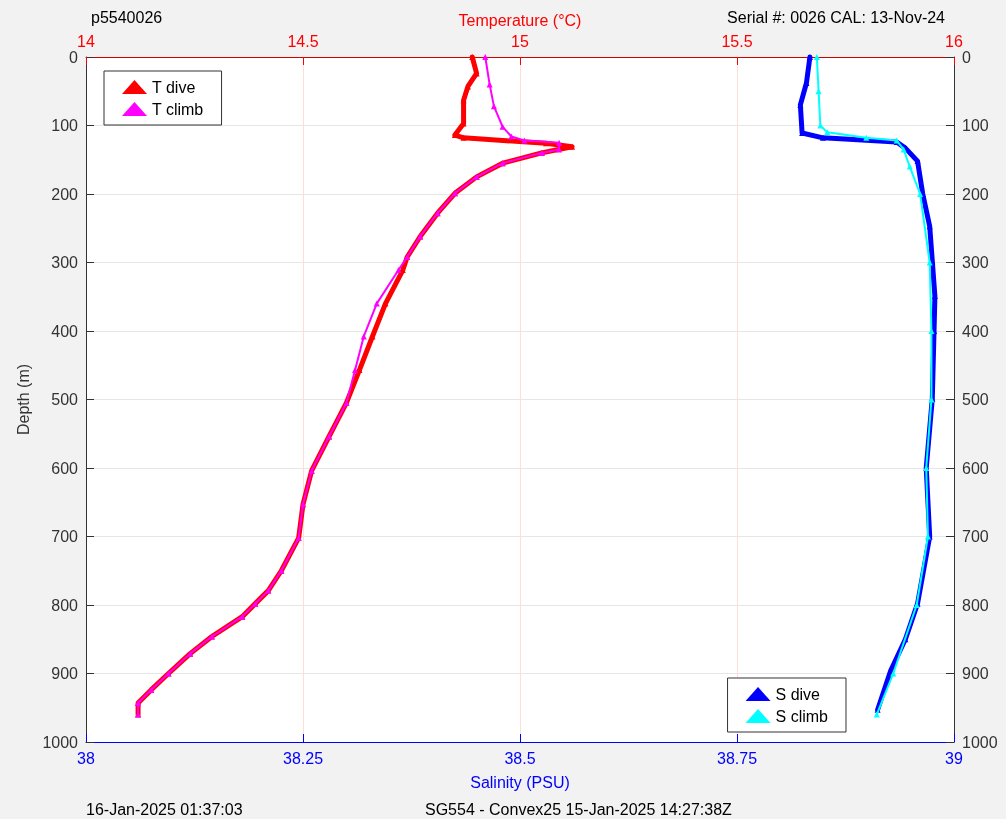 The height and width of the screenshot is (819, 1006). What do you see at coordinates (975, 125) in the screenshot?
I see `y2-tick-label: 100` at bounding box center [975, 125].